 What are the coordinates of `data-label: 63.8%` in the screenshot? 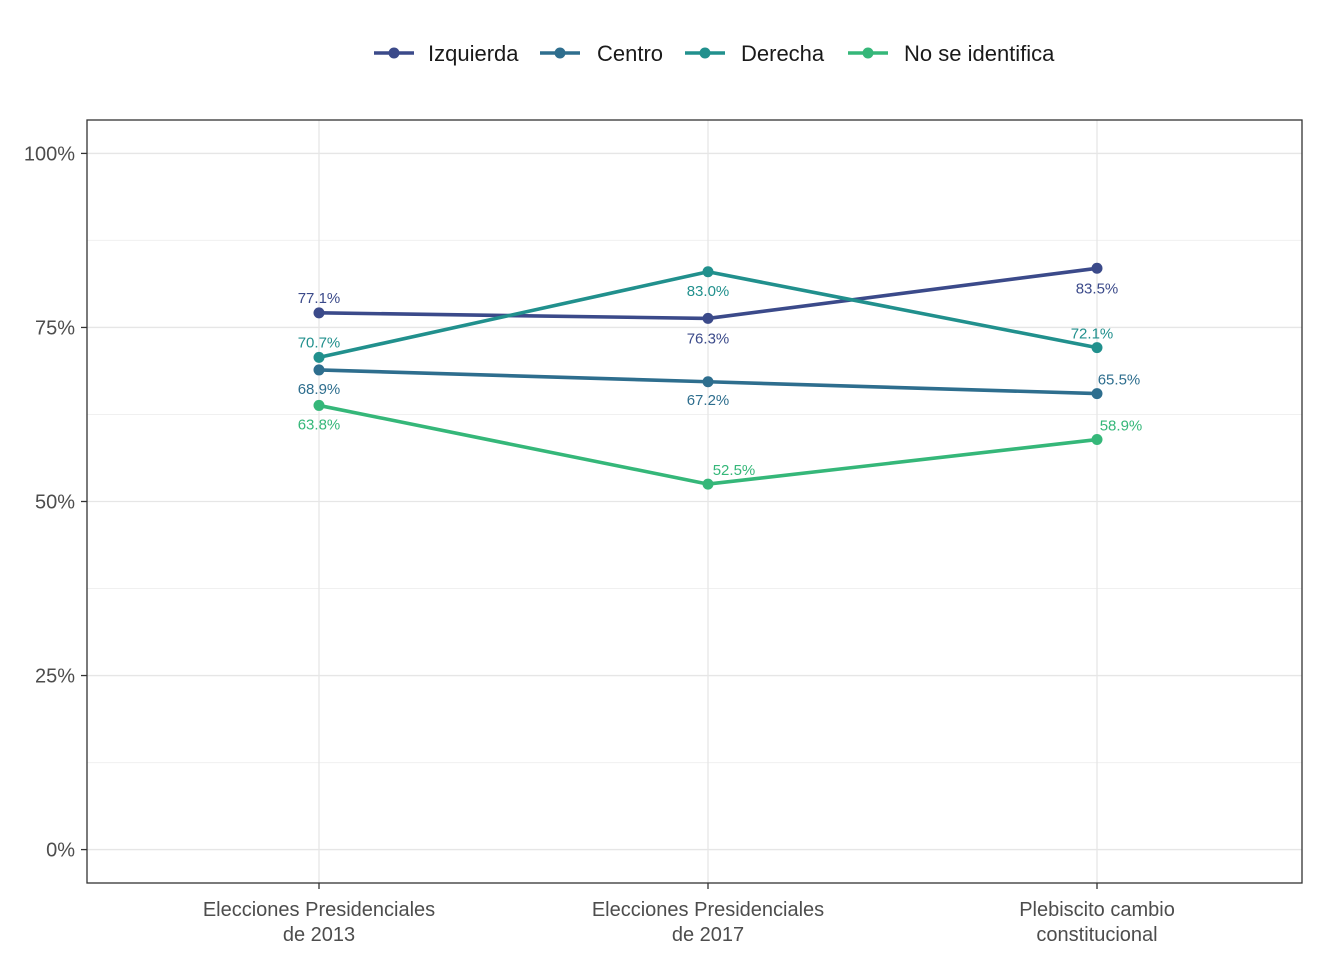 It's located at (319, 424).